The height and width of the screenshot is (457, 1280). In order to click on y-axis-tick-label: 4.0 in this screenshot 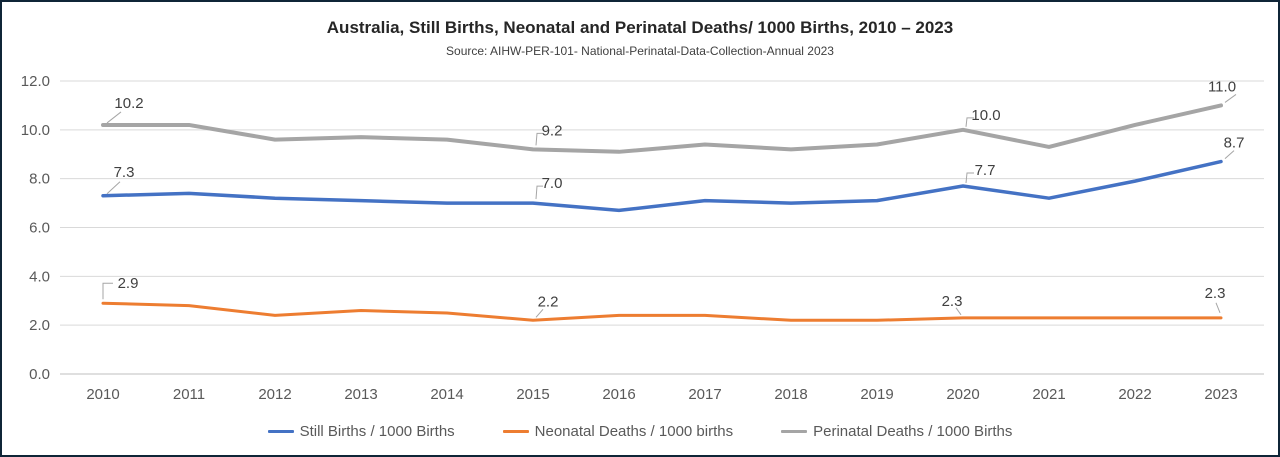, I will do `click(39, 276)`.